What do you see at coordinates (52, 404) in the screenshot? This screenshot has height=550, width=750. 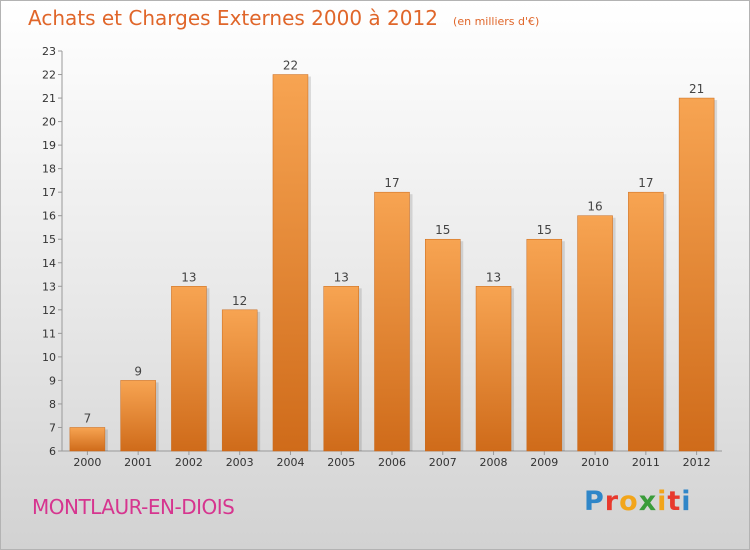 I see `y-tick-label: 8` at bounding box center [52, 404].